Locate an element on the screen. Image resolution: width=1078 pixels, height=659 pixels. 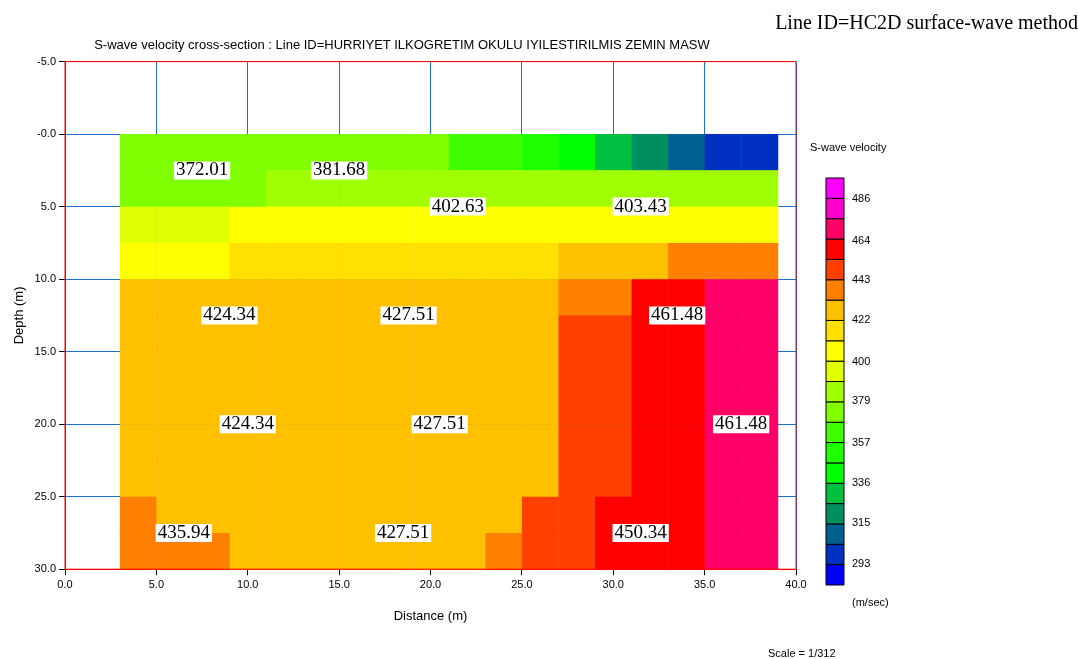
y-tick-label: 15.0 is located at coordinates (45, 350).